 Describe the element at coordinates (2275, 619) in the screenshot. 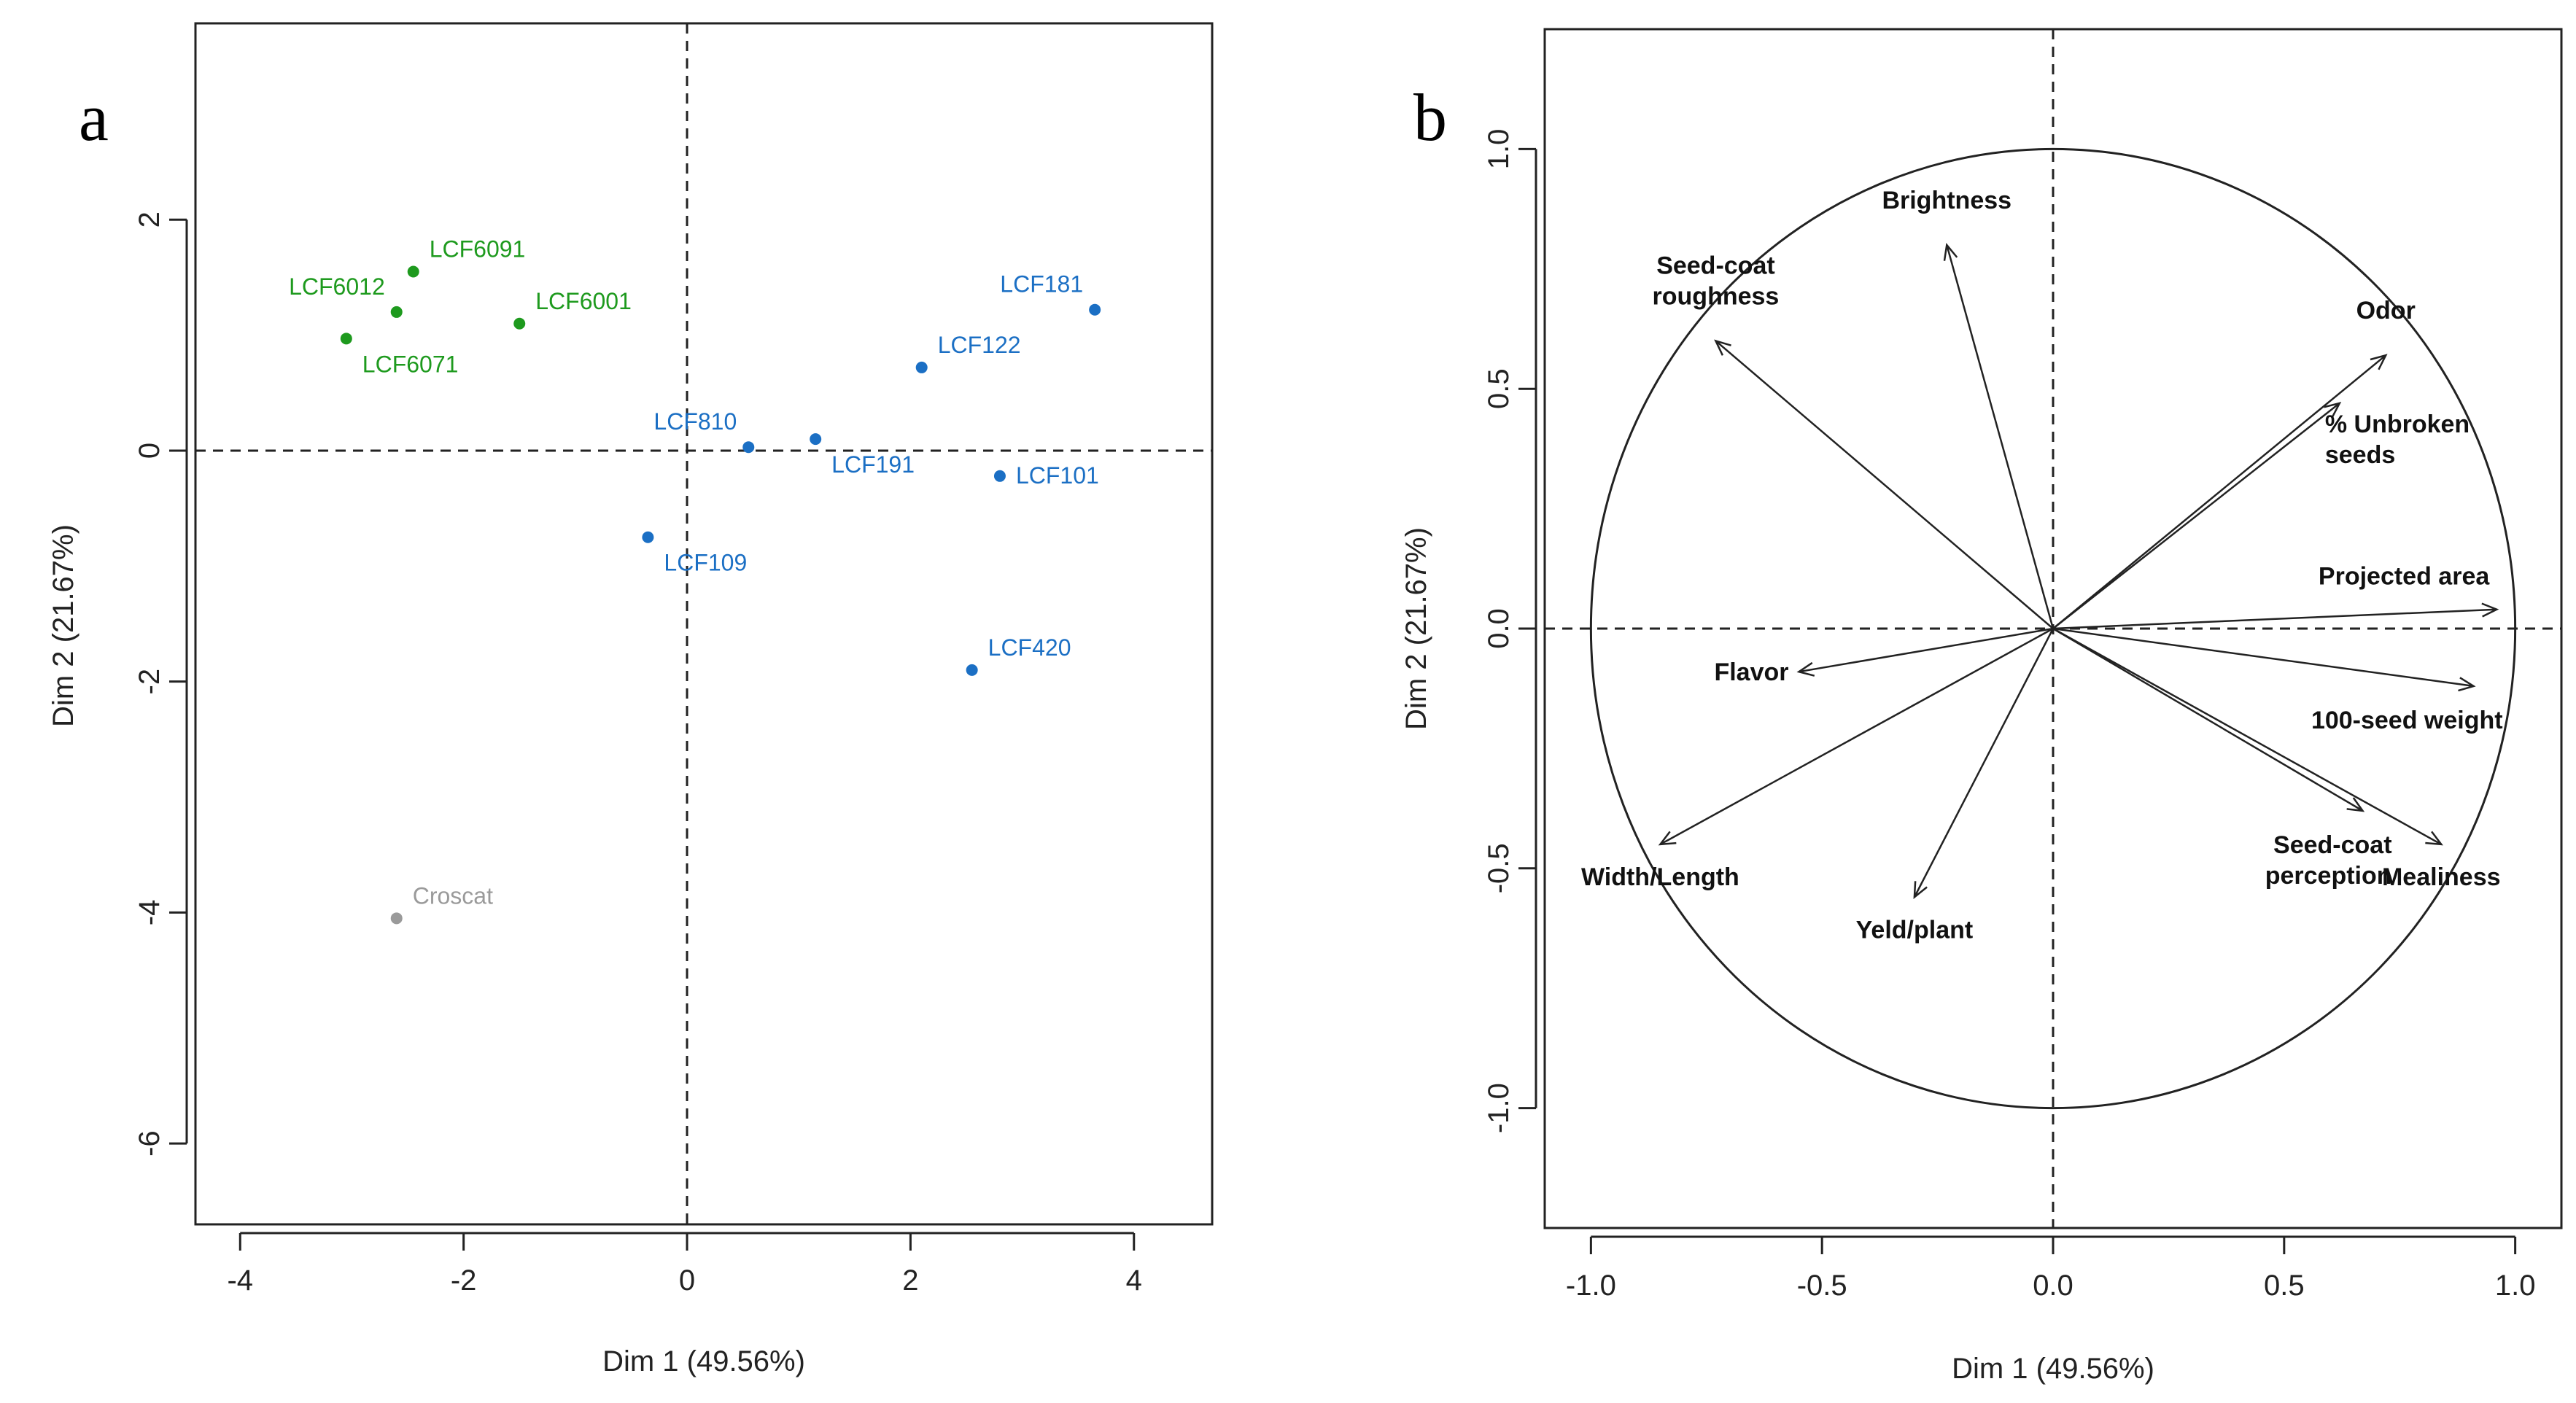

I see `panel-b-vector-projected-area` at that location.